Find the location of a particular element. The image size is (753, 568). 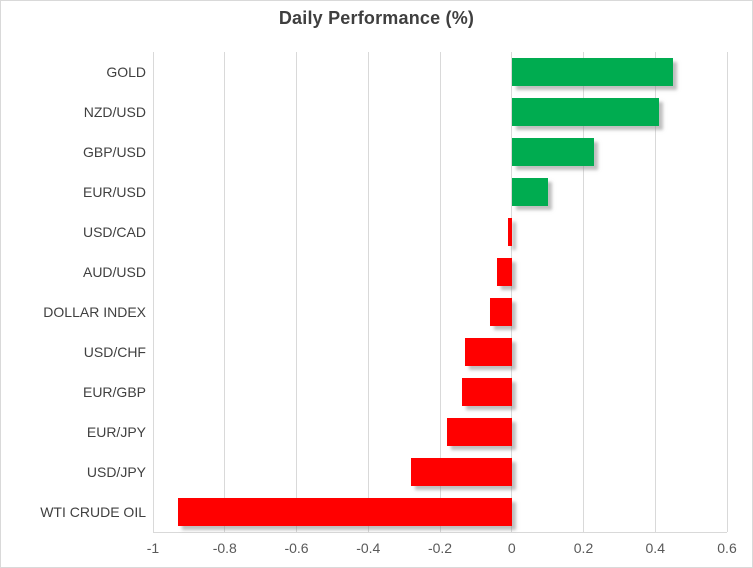

bar-usd-cad is located at coordinates (510, 232).